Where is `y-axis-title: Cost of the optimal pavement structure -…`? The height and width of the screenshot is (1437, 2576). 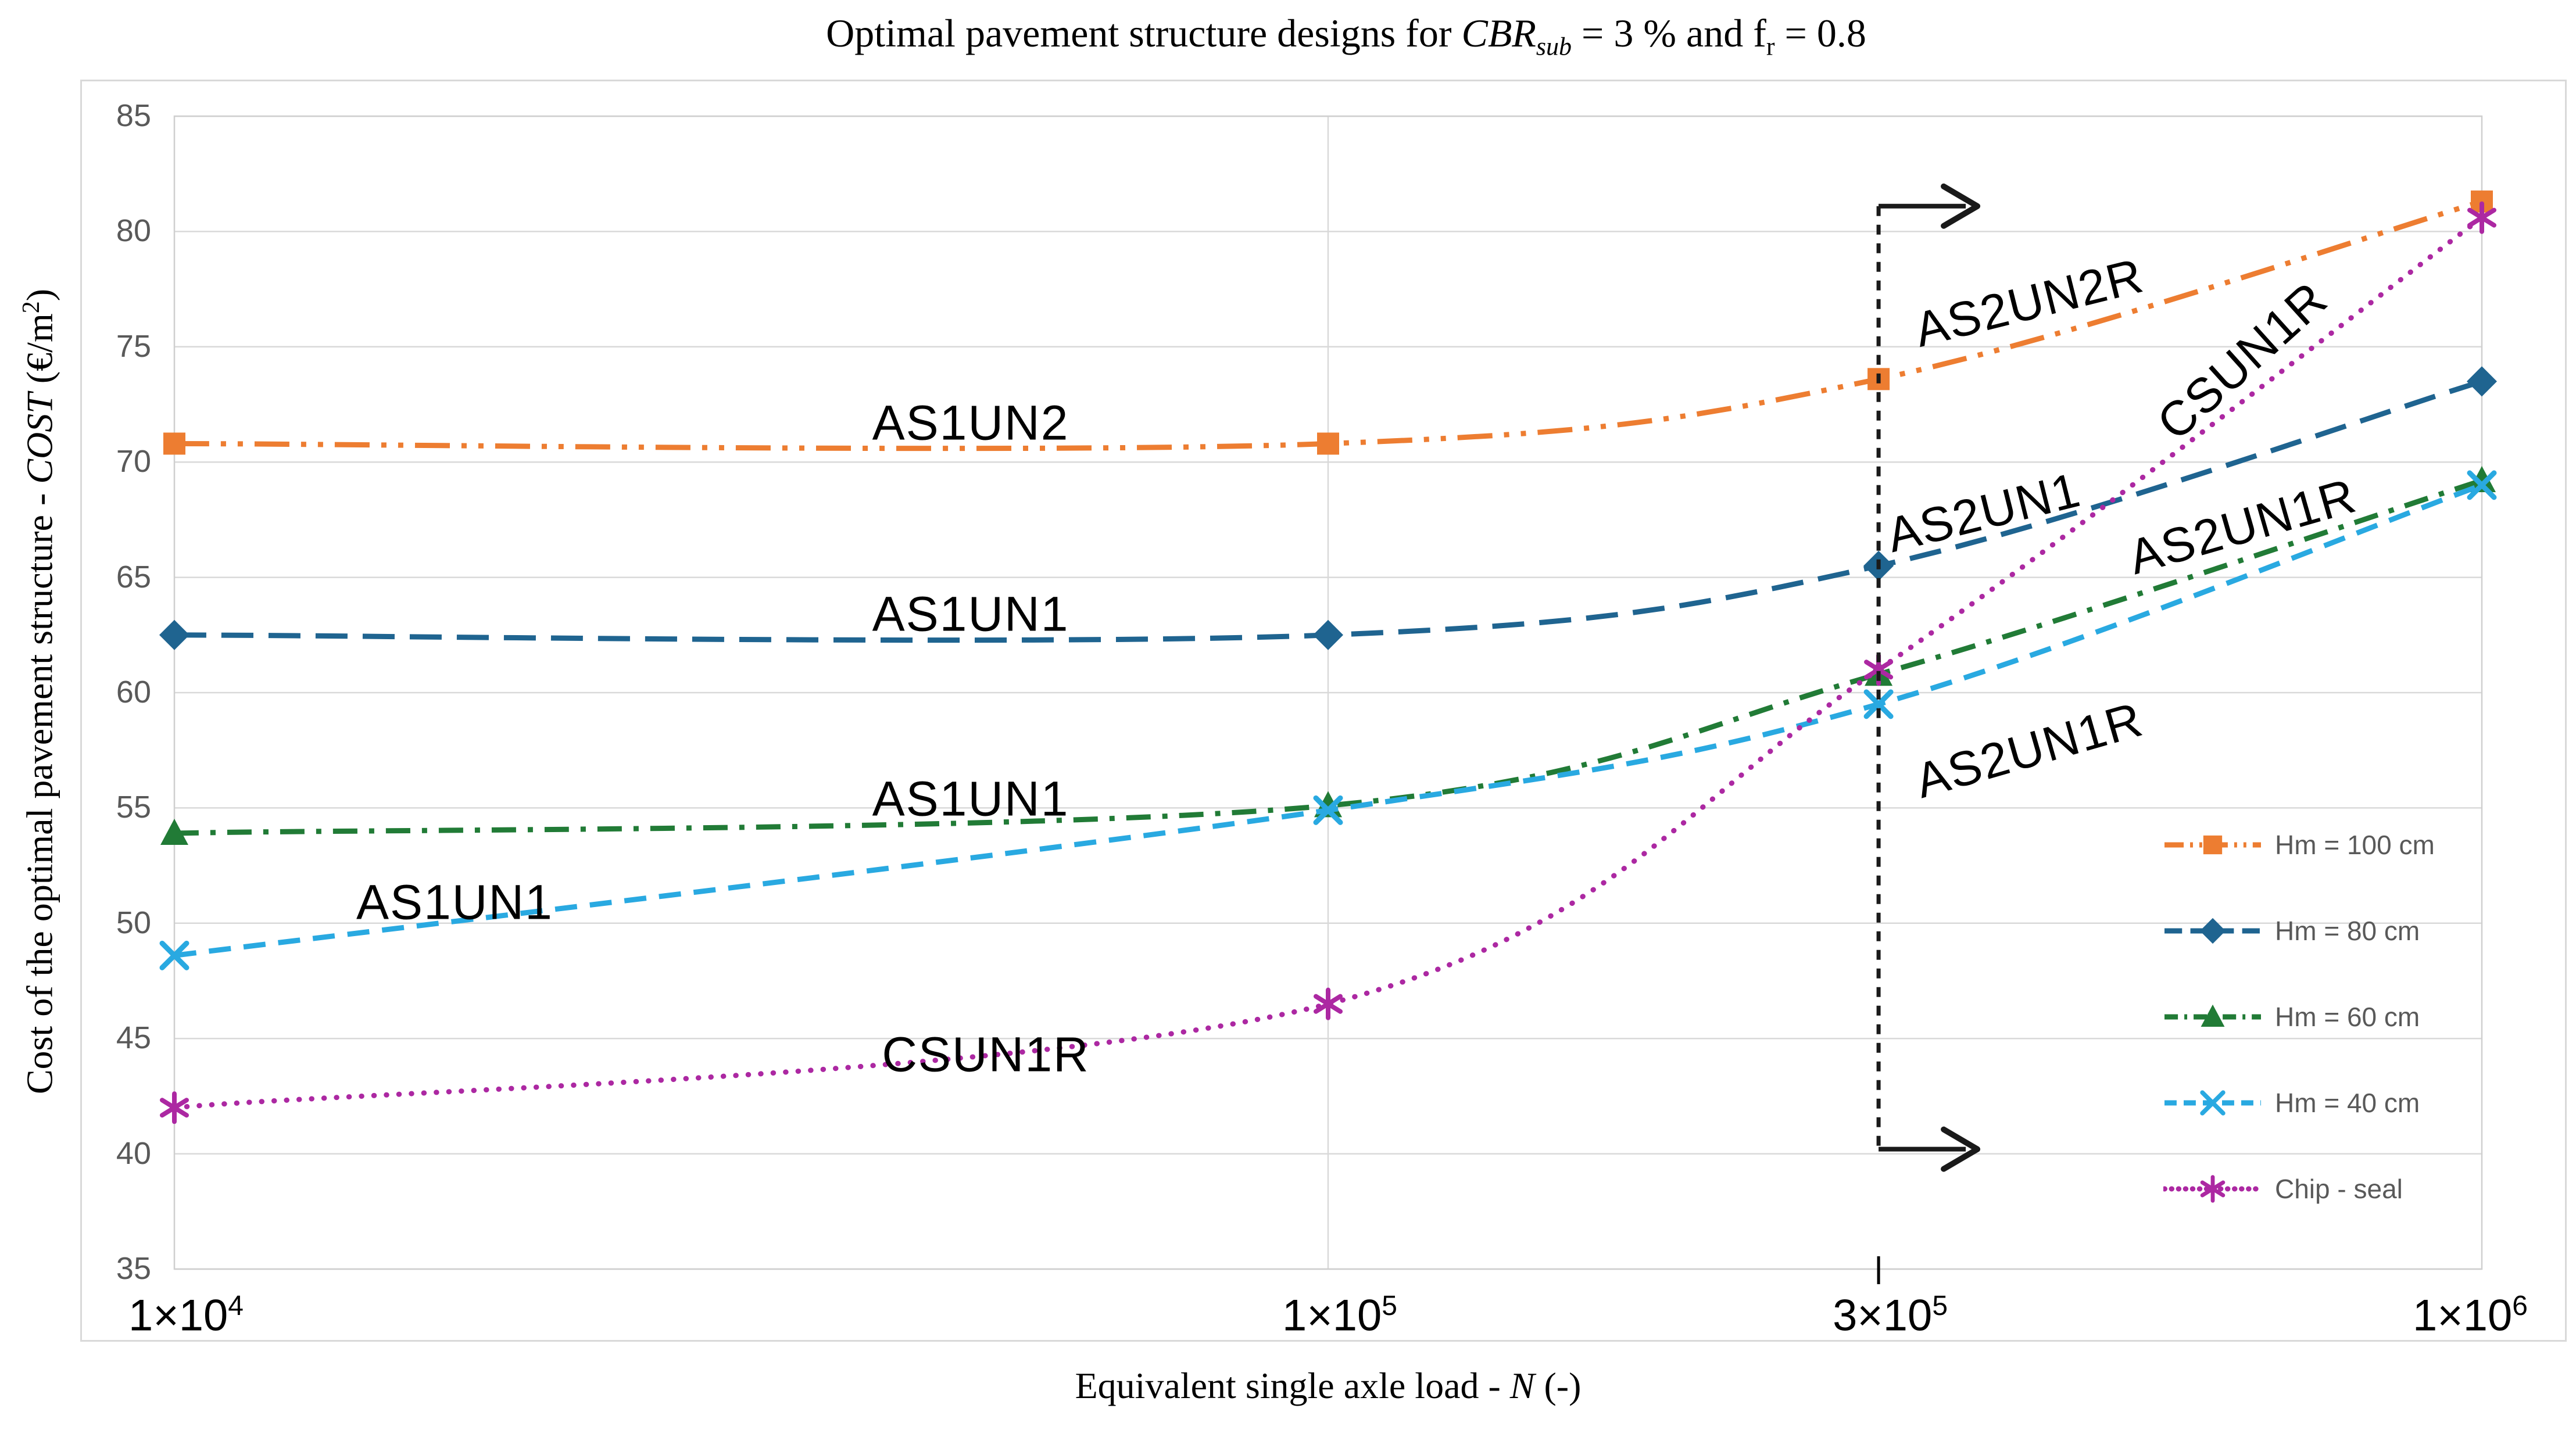
y-axis-title: Cost of the optimal pavement structure -… is located at coordinates (42, 691).